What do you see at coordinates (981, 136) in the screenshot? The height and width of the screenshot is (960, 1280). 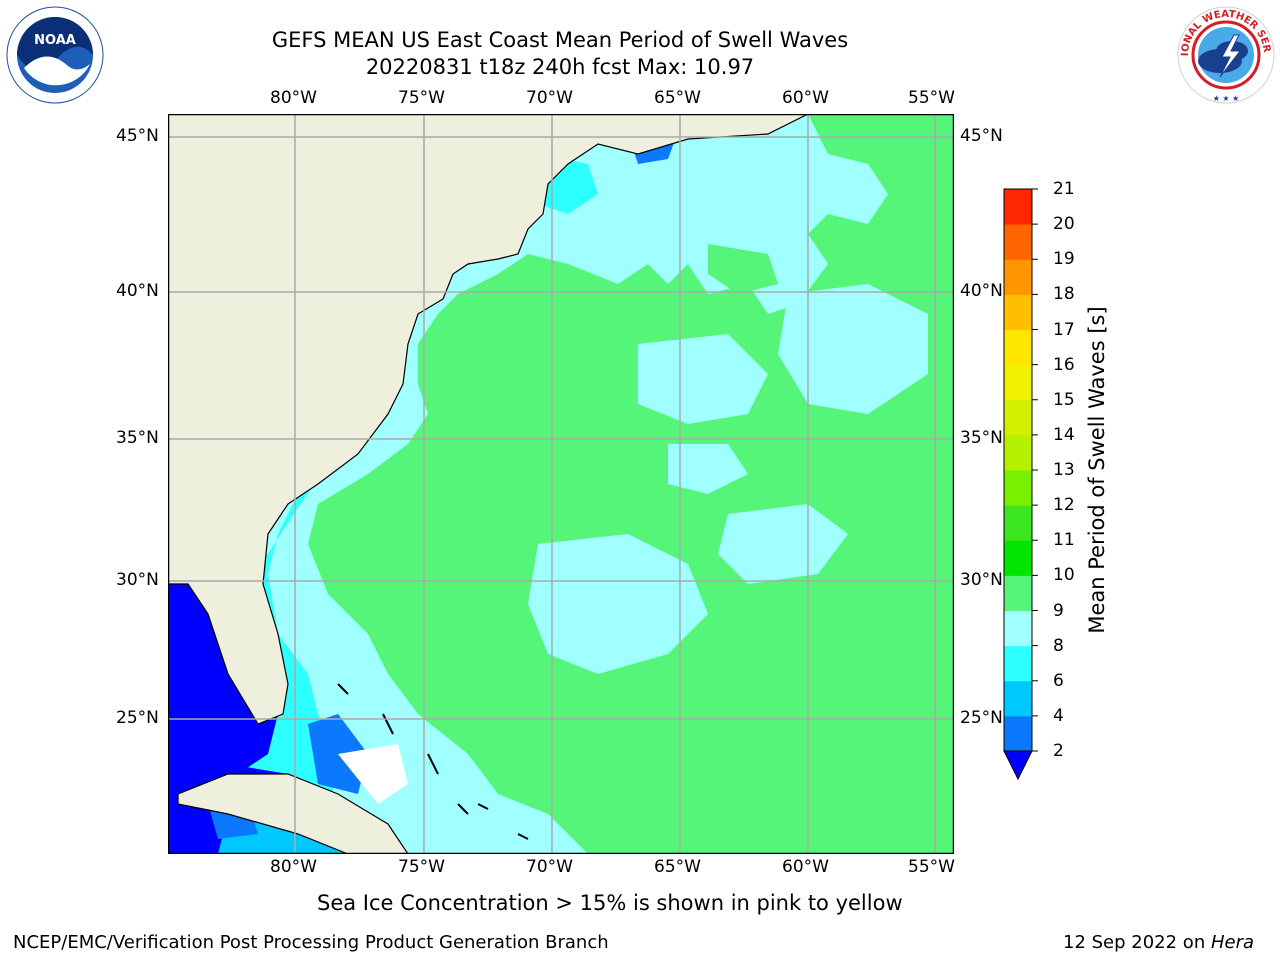 I see `lat-label-right: 45°N` at bounding box center [981, 136].